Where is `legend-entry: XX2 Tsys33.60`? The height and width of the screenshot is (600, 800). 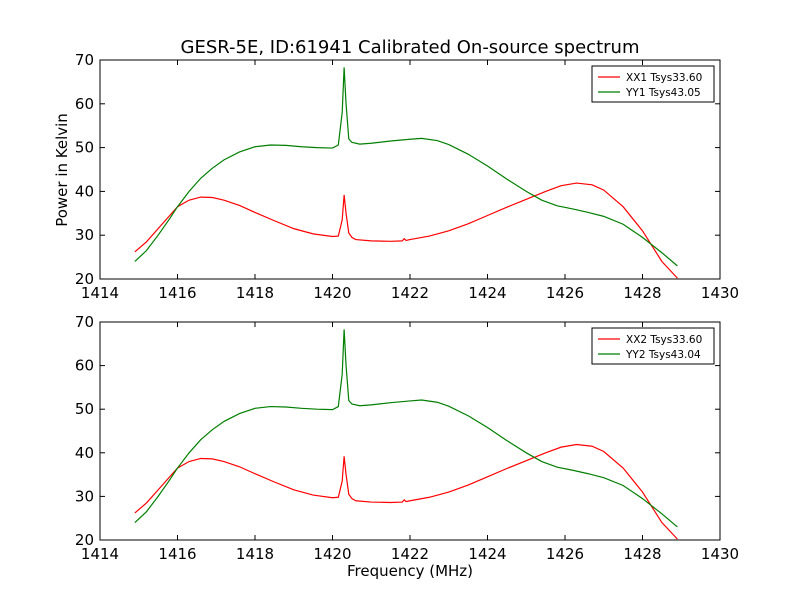 legend-entry: XX2 Tsys33.60 is located at coordinates (664, 340).